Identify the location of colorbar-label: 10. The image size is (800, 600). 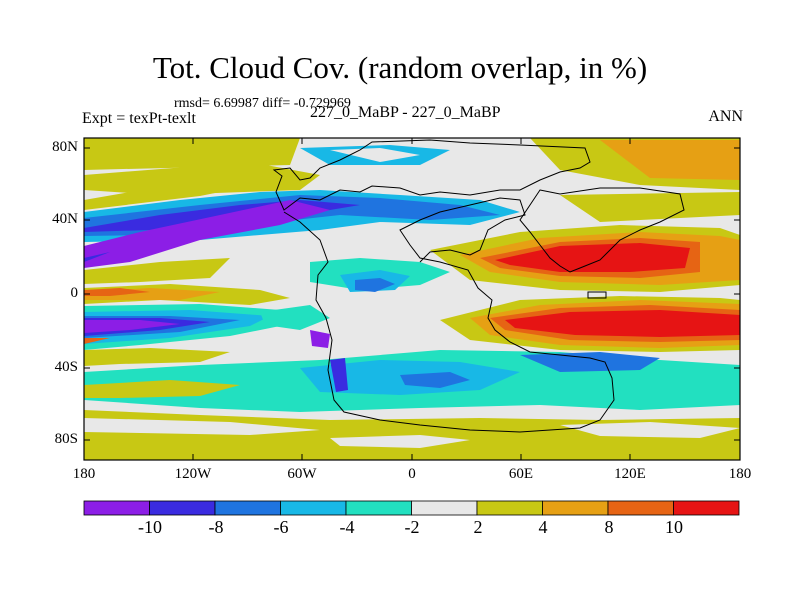
(674, 527).